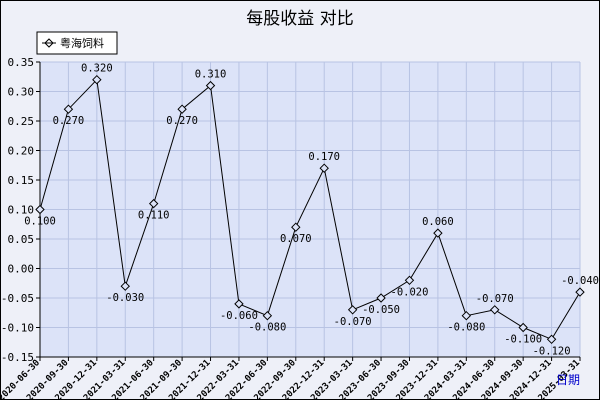  What do you see at coordinates (125, 298) in the screenshot?
I see `data-label: -0.030` at bounding box center [125, 298].